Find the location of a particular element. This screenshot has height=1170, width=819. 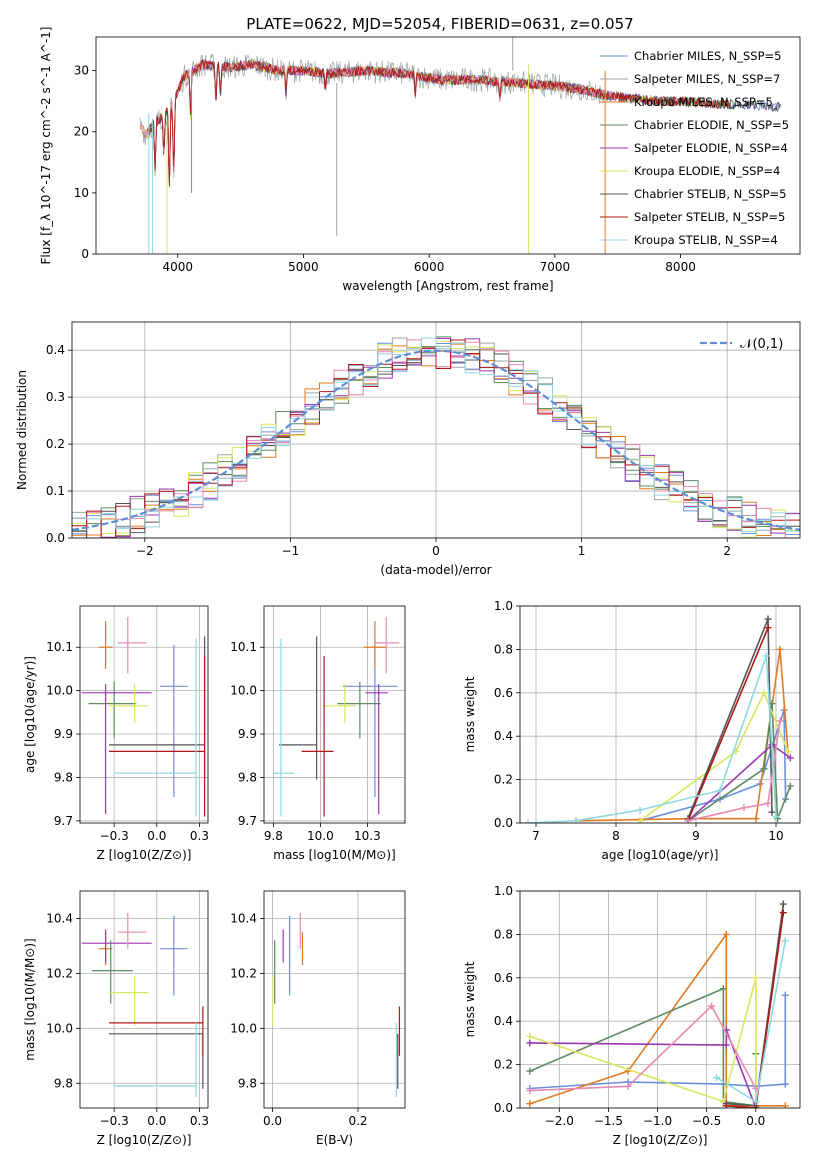

y-tick-label: 30 is located at coordinates (81, 71).